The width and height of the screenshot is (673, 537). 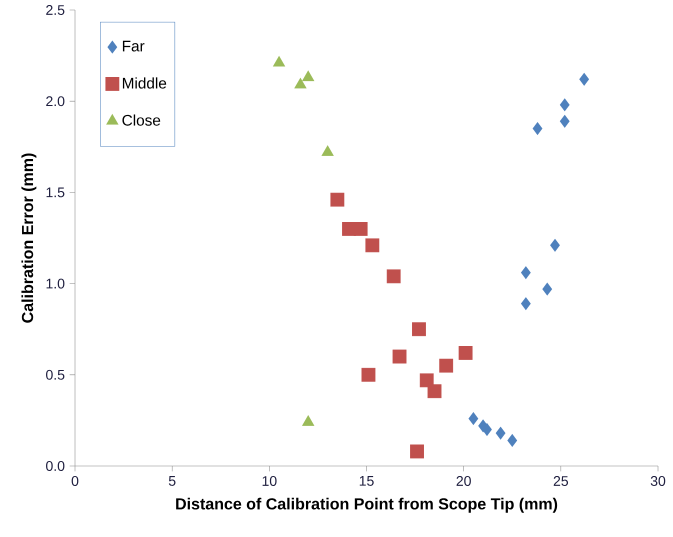 What do you see at coordinates (367, 481) in the screenshot?
I see `x-tick-label: 15` at bounding box center [367, 481].